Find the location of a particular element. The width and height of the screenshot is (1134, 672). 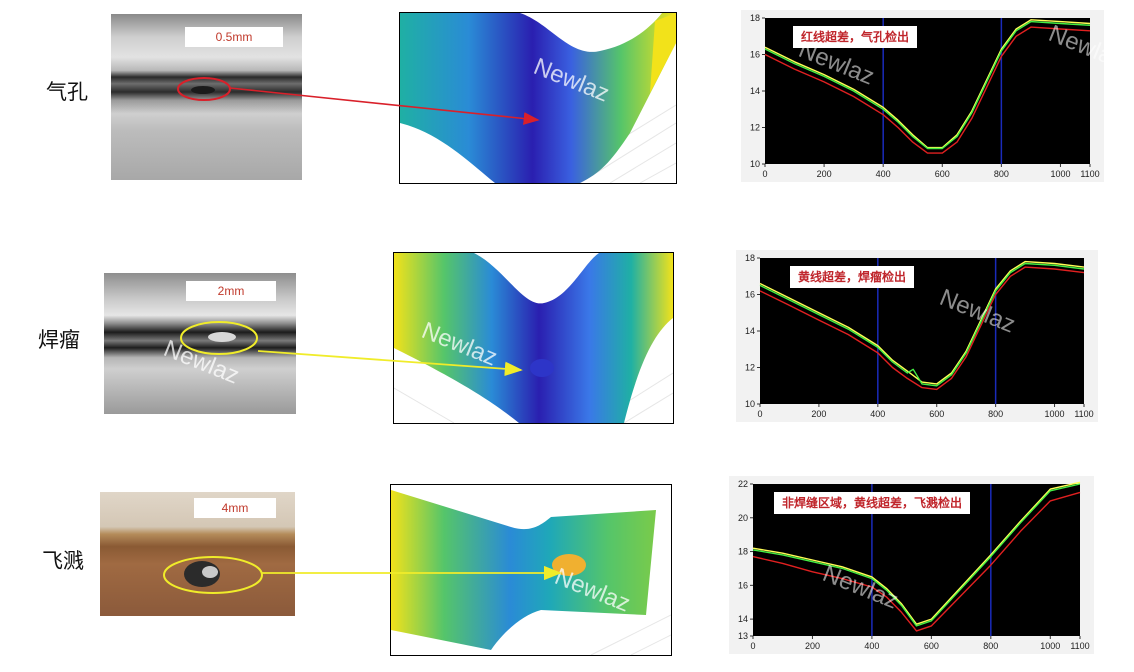

weld-photo: 4mm is located at coordinates (197, 554).